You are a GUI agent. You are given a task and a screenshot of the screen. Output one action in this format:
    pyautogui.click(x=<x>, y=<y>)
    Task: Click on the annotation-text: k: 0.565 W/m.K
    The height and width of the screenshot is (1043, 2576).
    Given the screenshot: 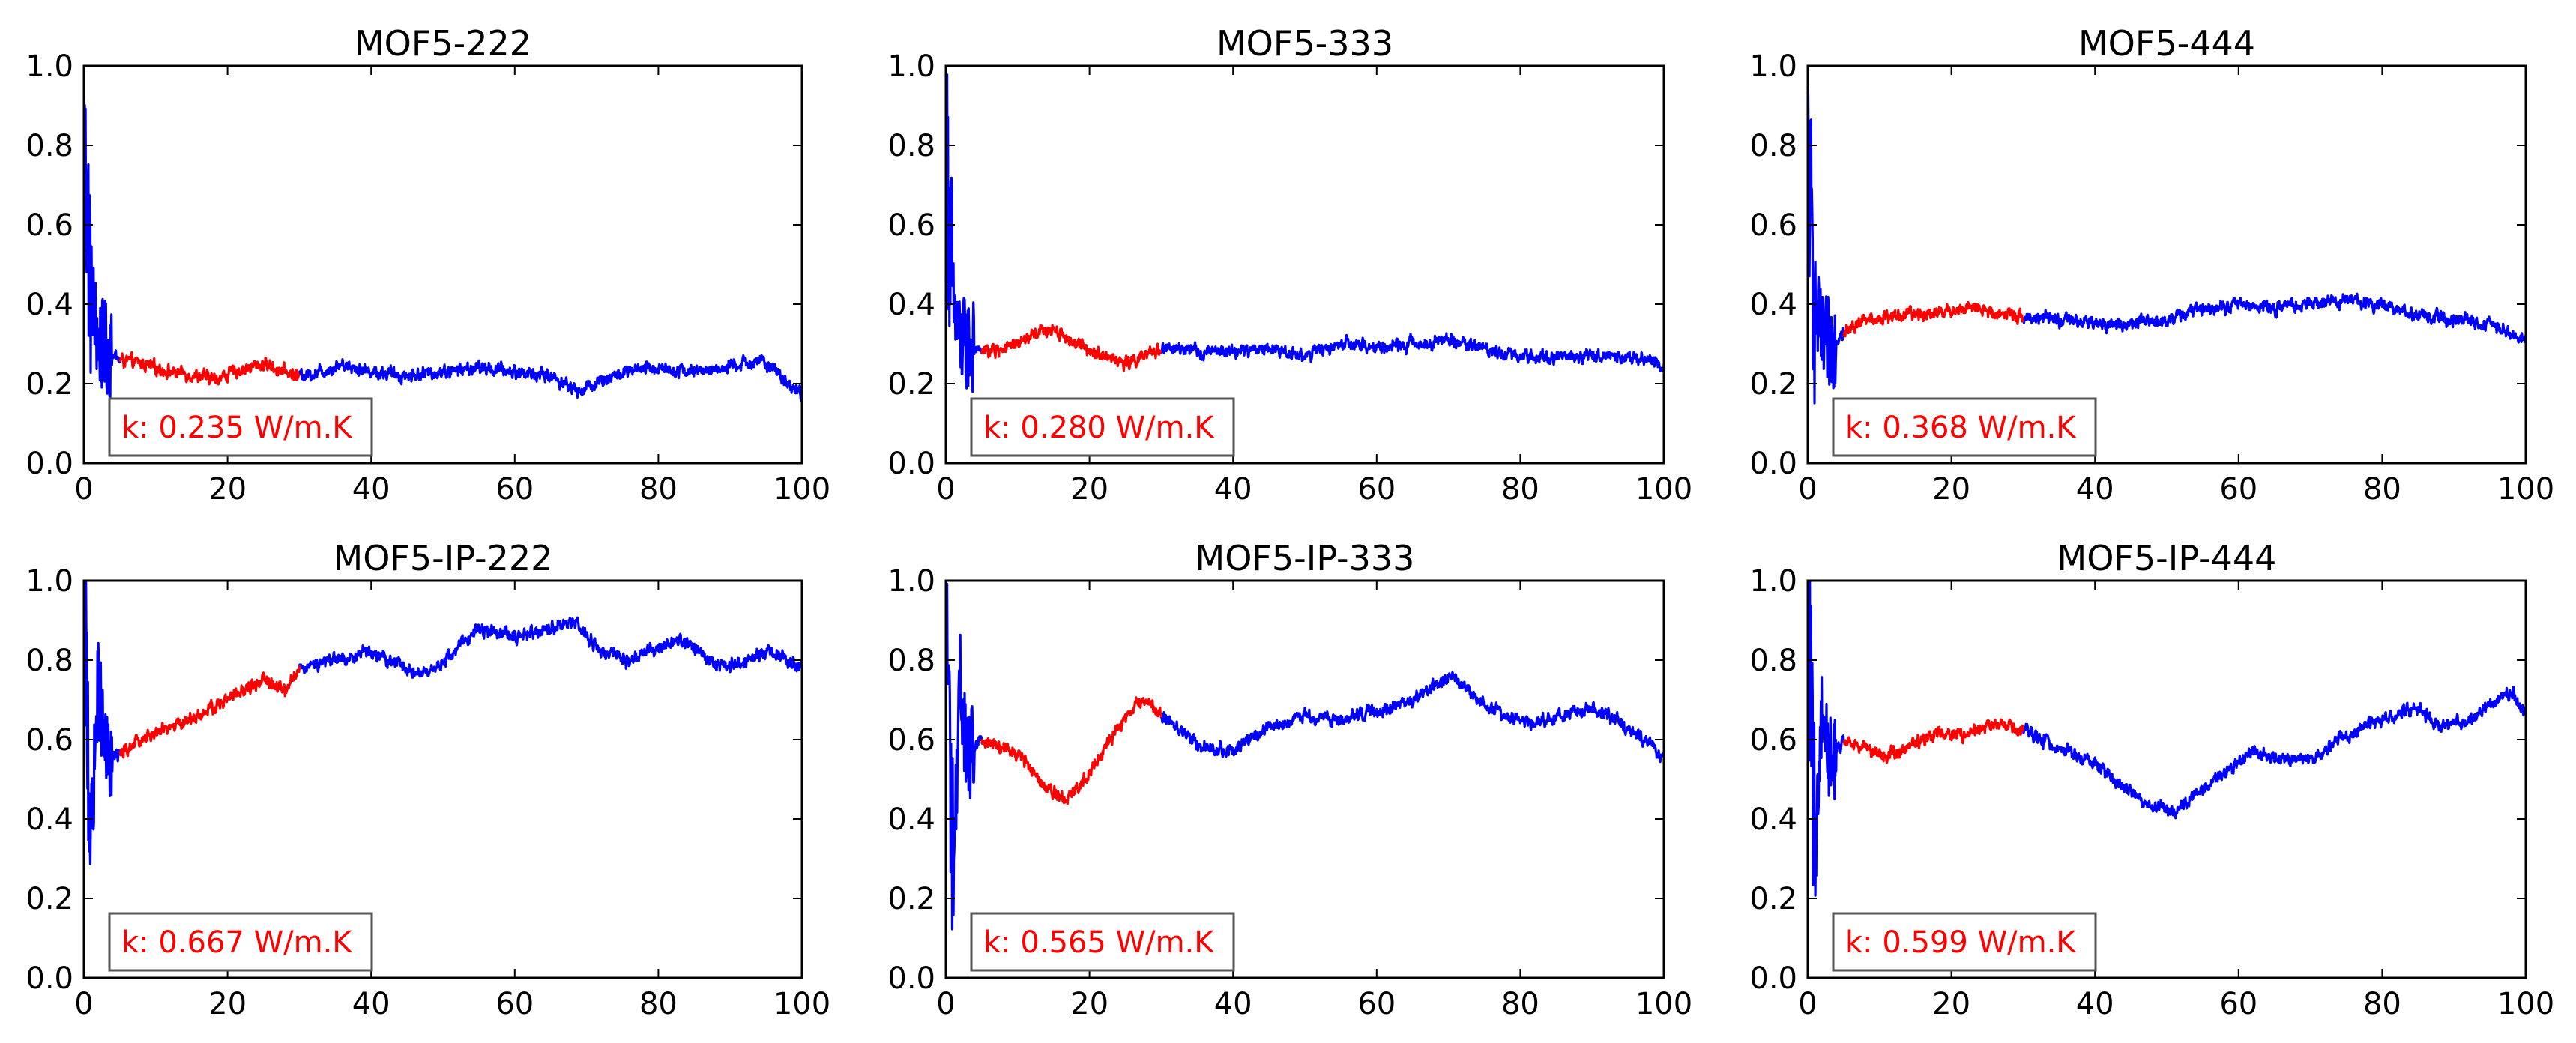 What is the action you would take?
    pyautogui.click(x=1099, y=943)
    